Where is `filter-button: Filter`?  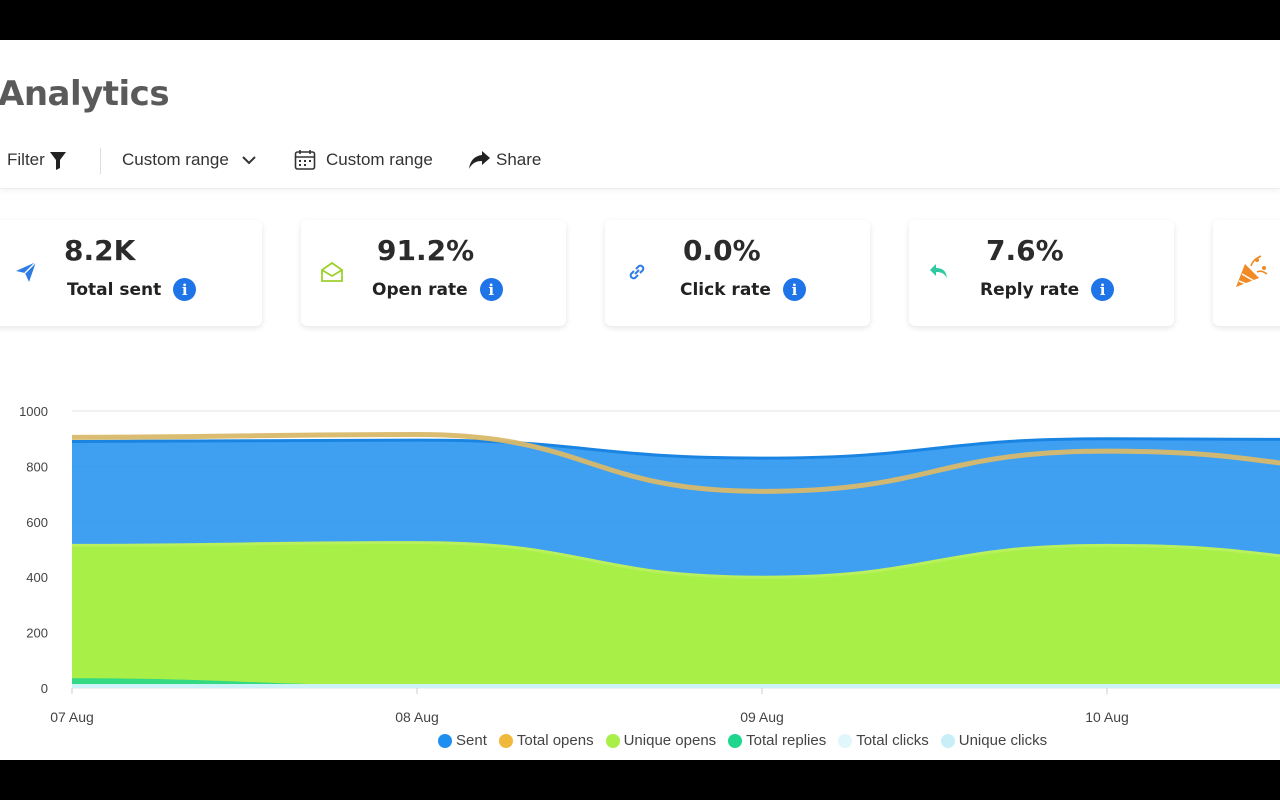 filter-button: Filter is located at coordinates (37, 160).